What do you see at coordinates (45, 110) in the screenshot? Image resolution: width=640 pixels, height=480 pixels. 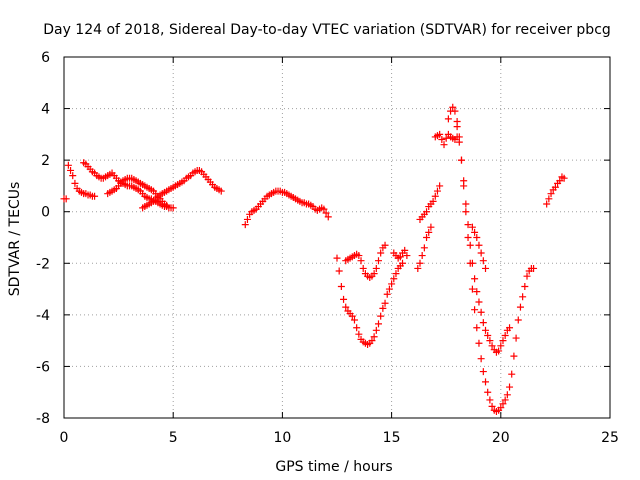 I see `y-tick-label: 4` at bounding box center [45, 110].